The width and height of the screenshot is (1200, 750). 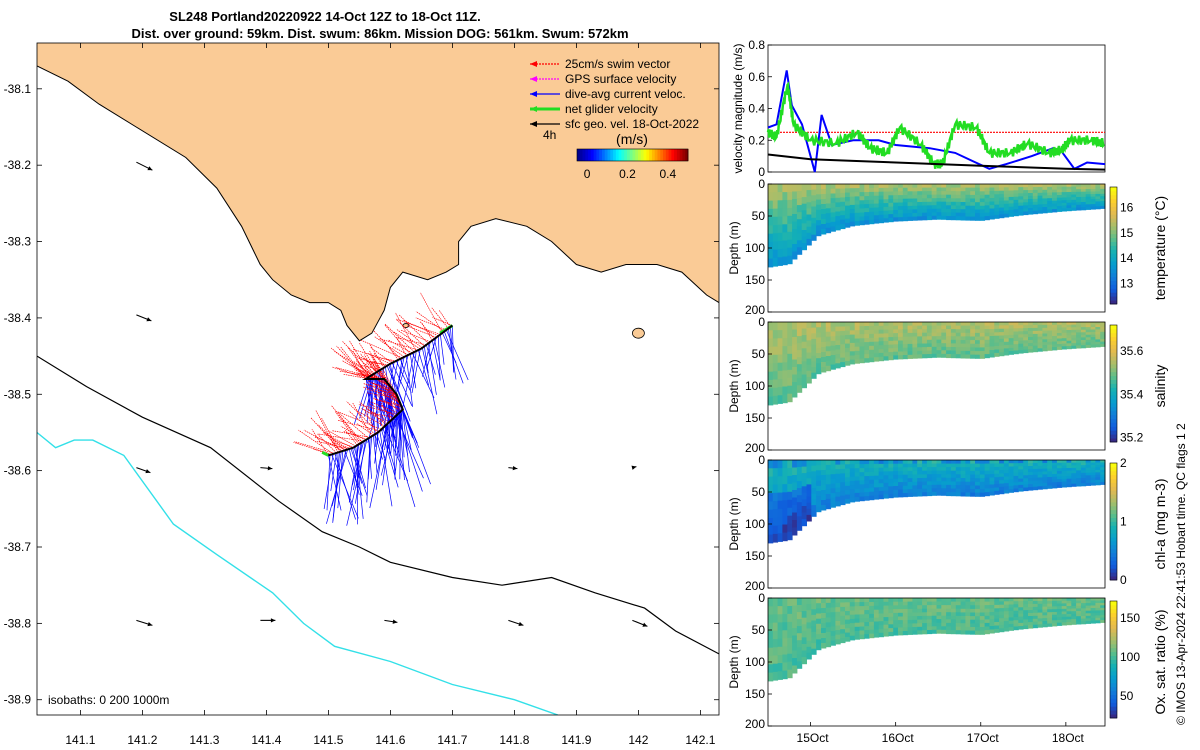 I want to click on sfc-geo-arrowhead, so click(x=148, y=471).